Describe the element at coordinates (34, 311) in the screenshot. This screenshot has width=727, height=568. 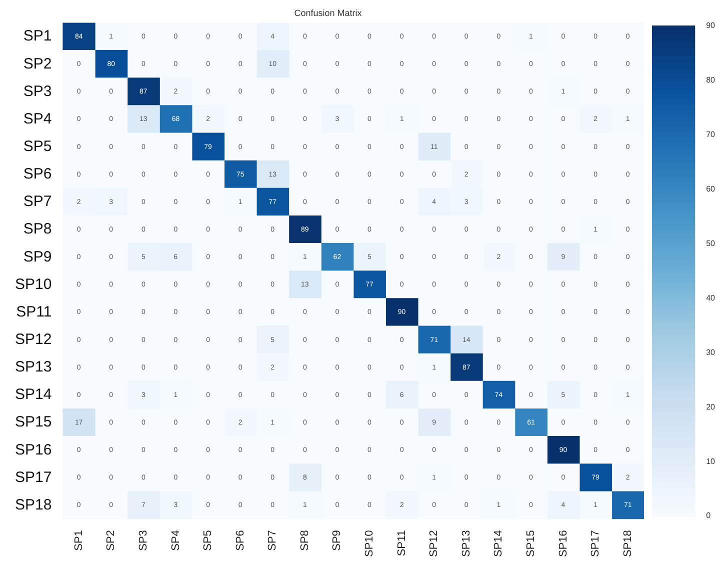
I see `y-tick-label: SP11` at that location.